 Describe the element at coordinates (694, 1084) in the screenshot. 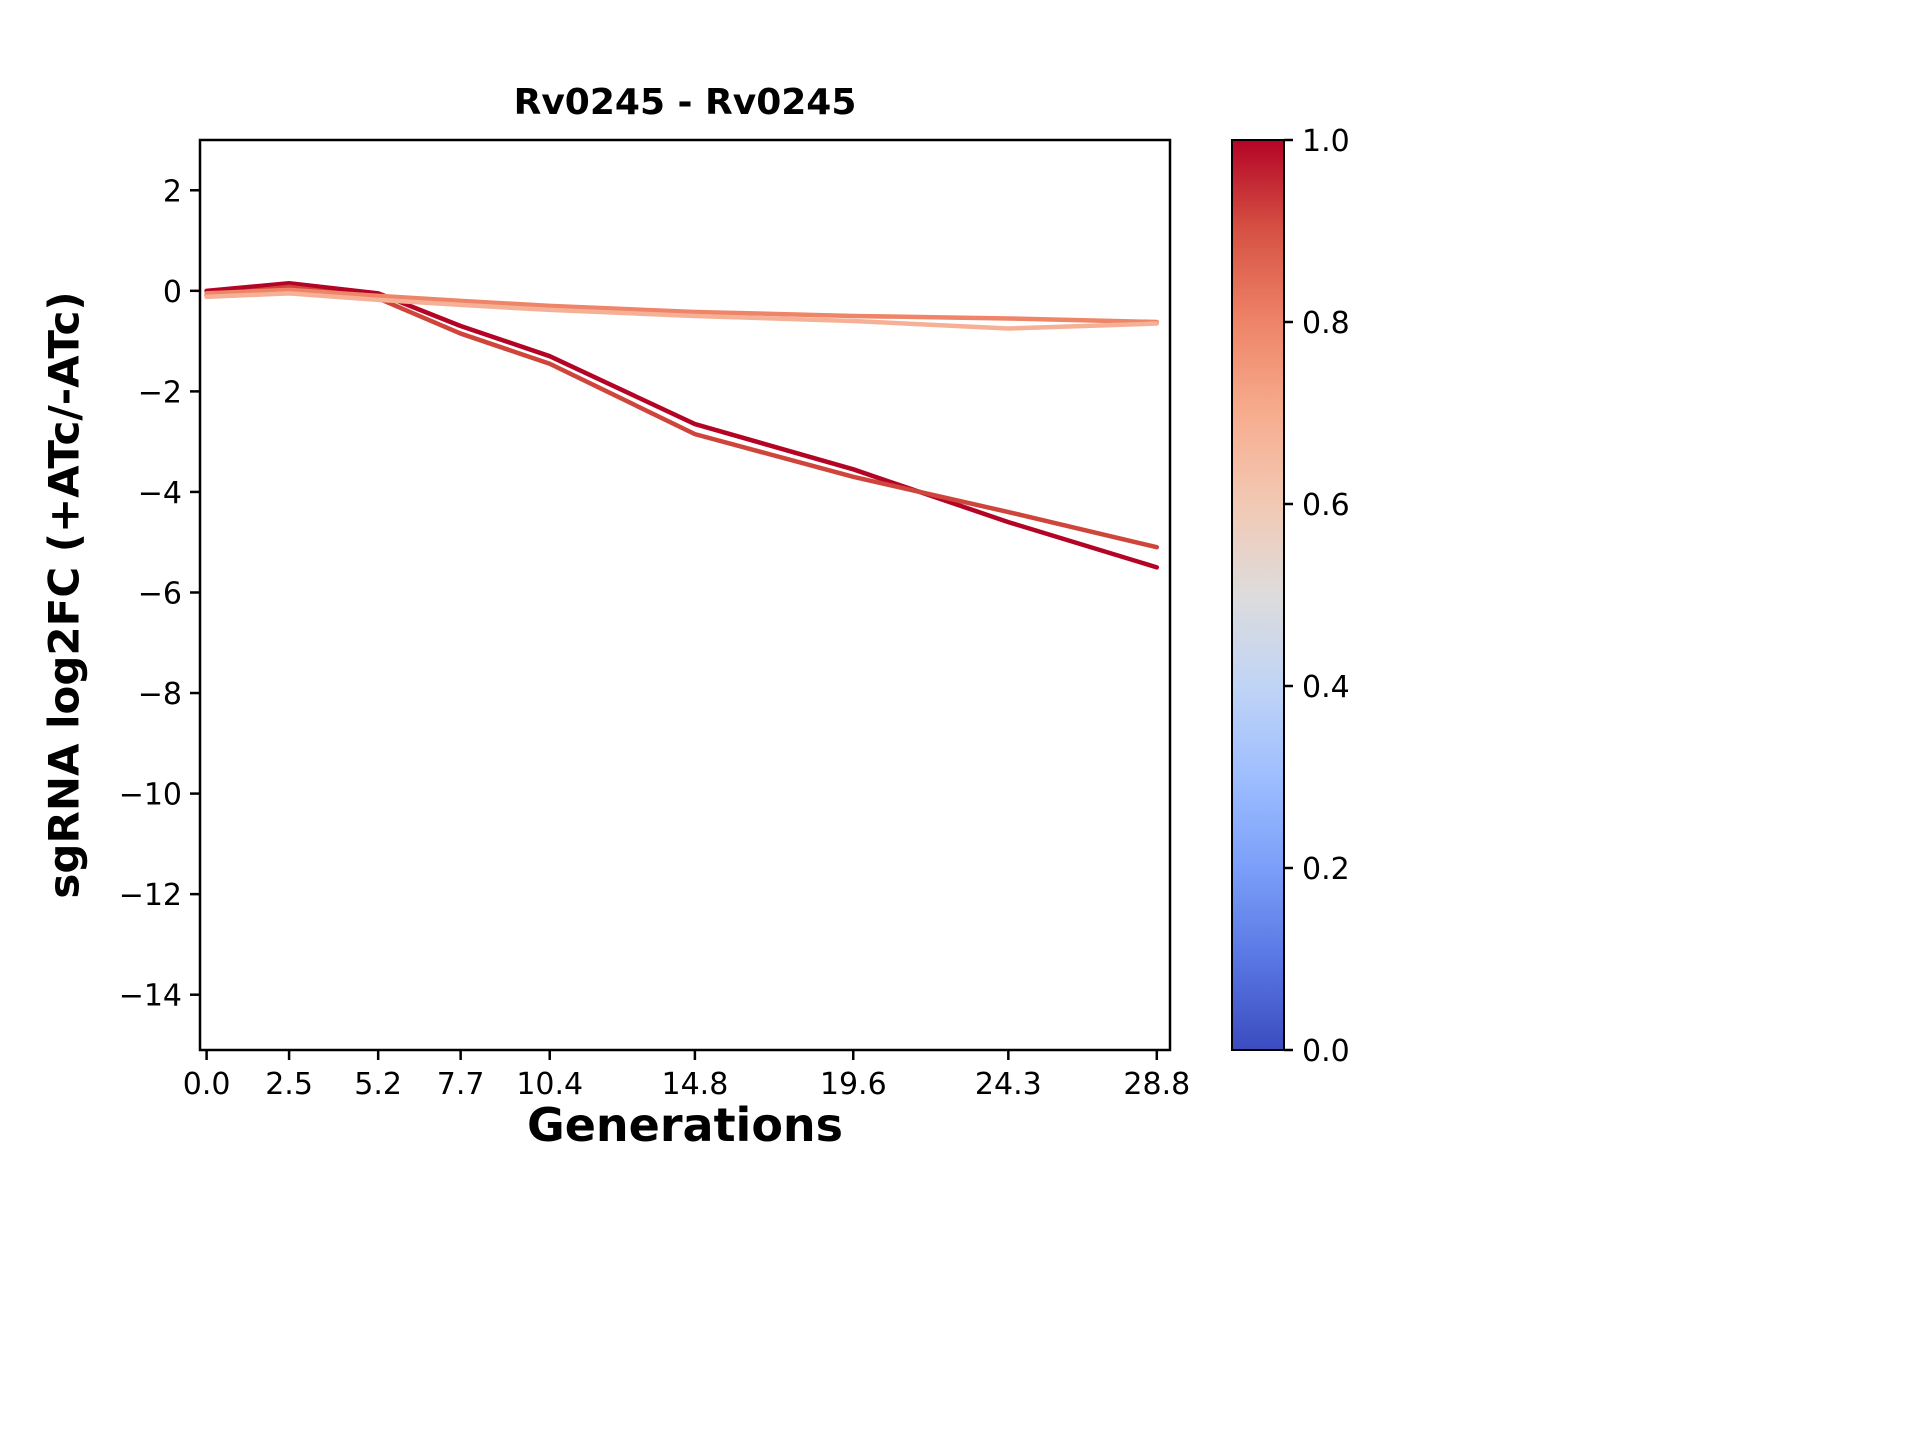

I see `x-tick-label: 14.8` at that location.